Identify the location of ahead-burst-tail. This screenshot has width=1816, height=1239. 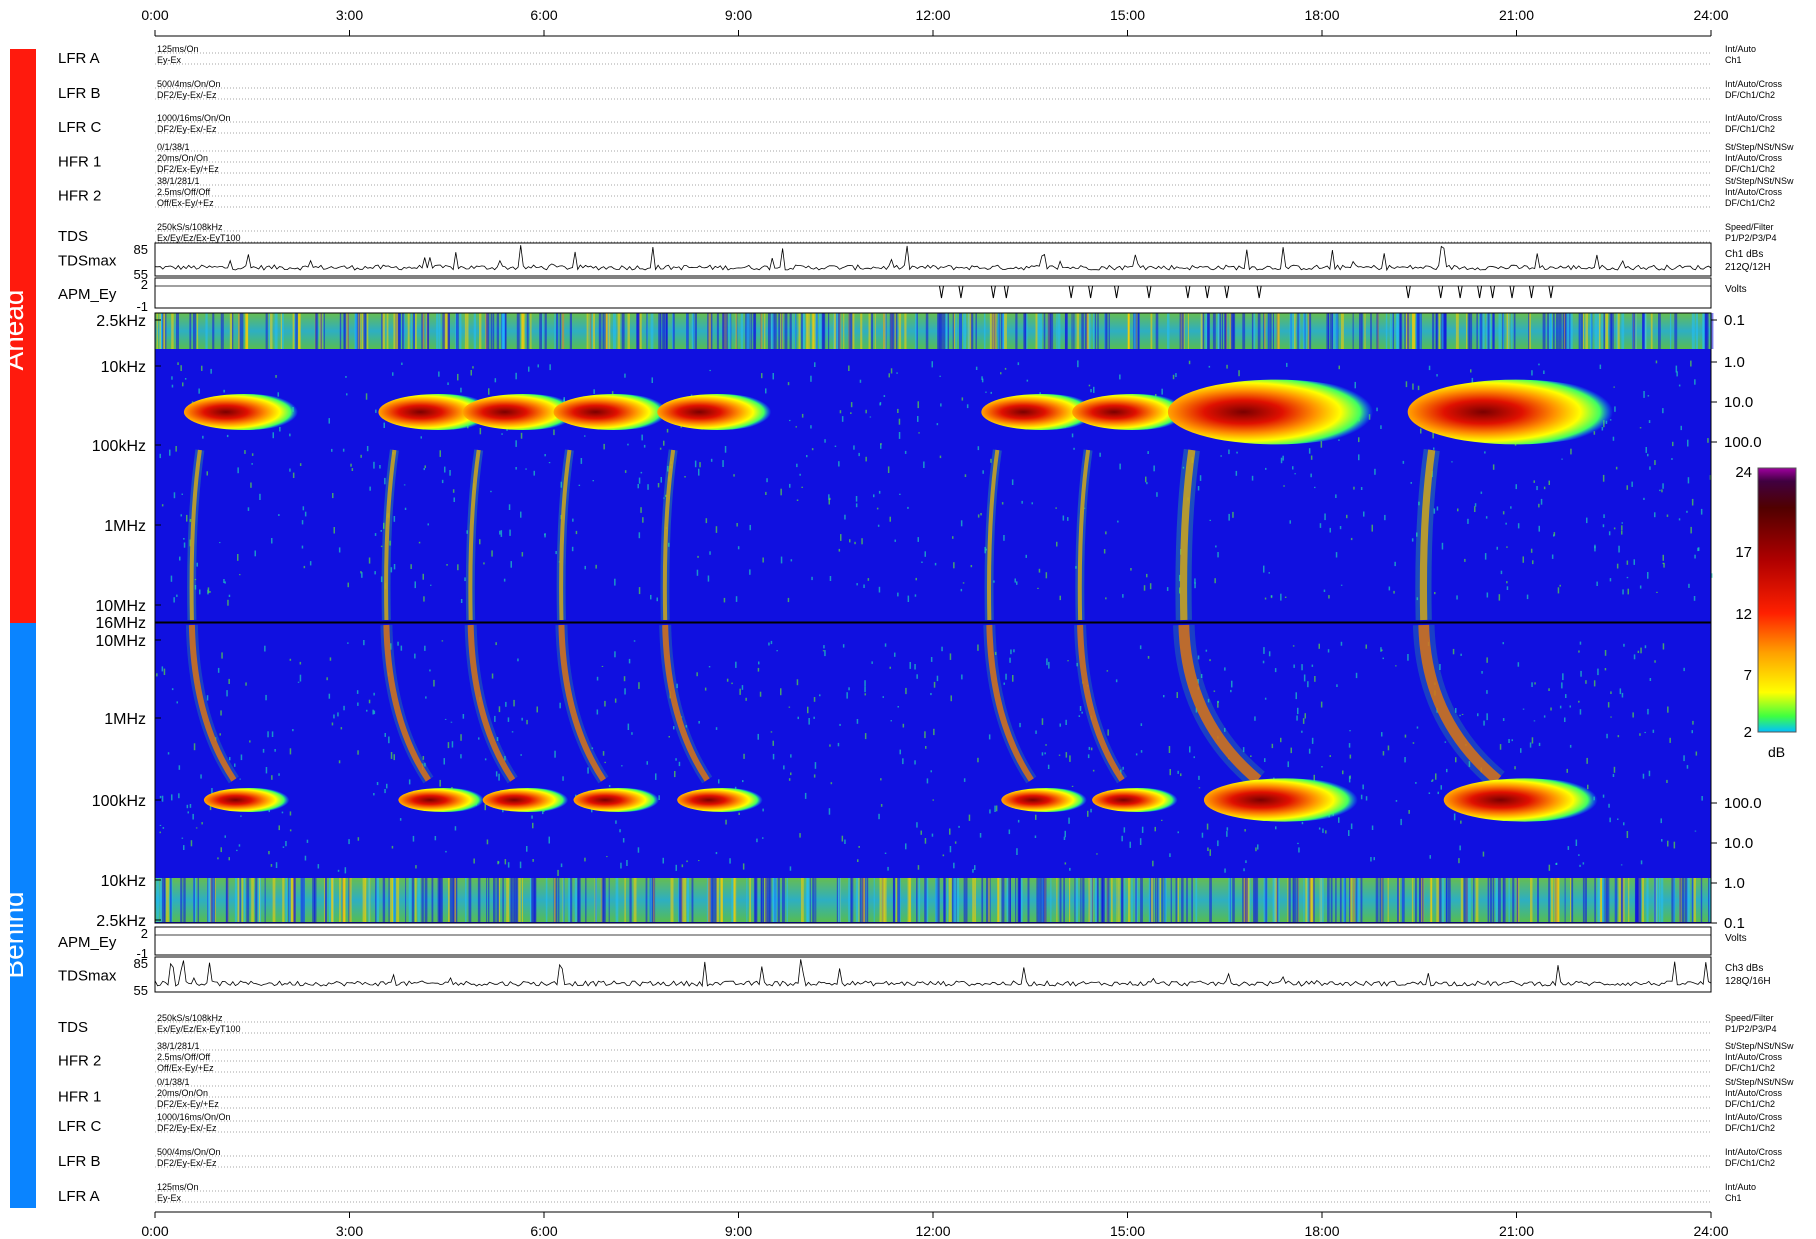
(474, 535).